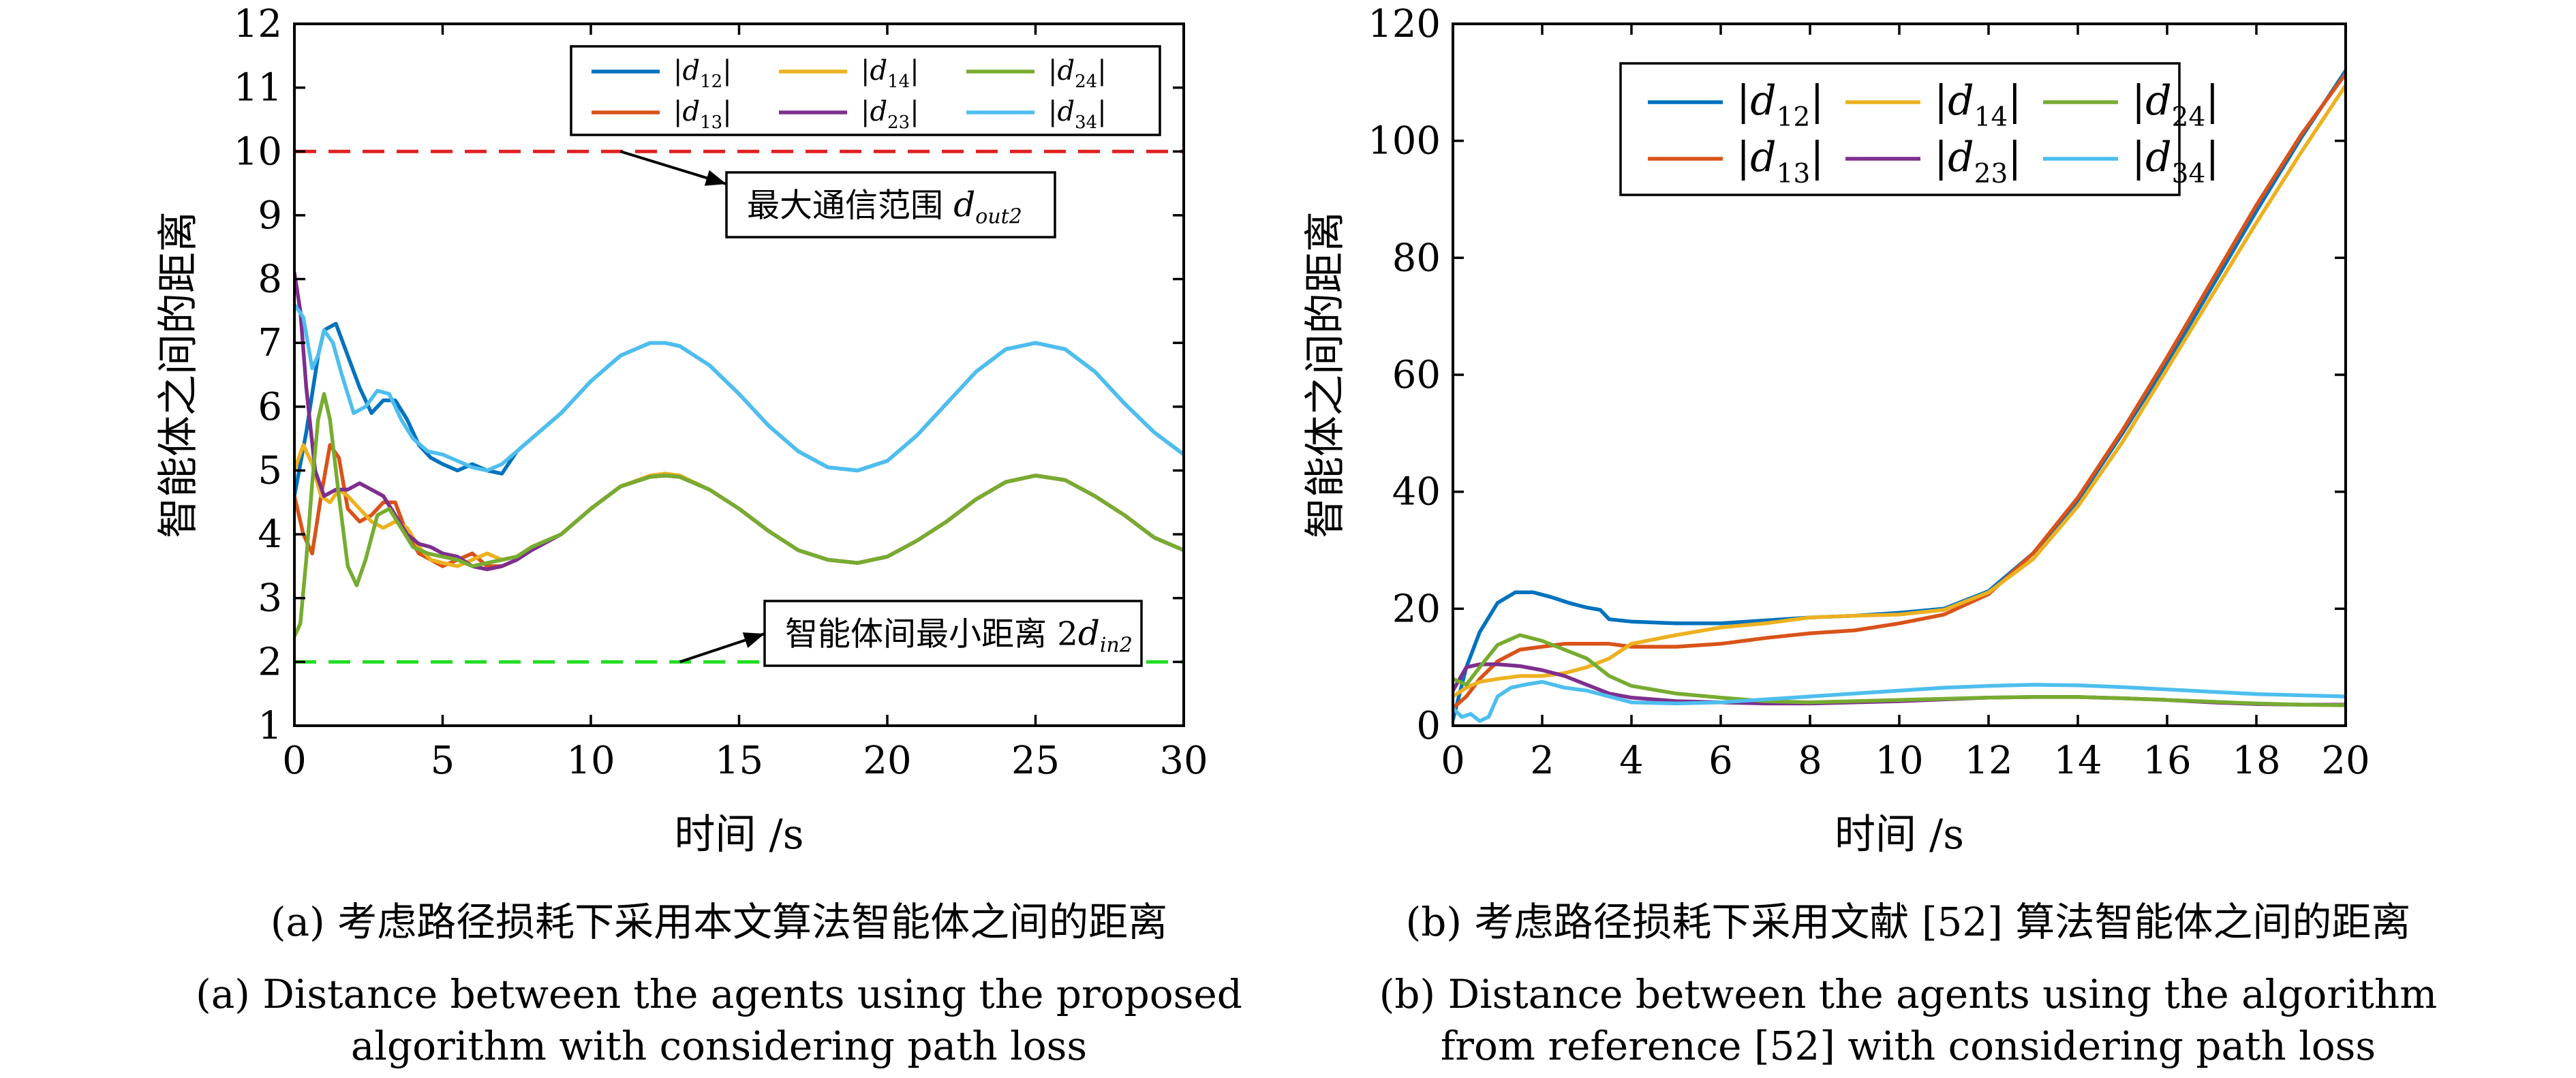  What do you see at coordinates (270, 662) in the screenshot?
I see `y-tick-label: 2` at bounding box center [270, 662].